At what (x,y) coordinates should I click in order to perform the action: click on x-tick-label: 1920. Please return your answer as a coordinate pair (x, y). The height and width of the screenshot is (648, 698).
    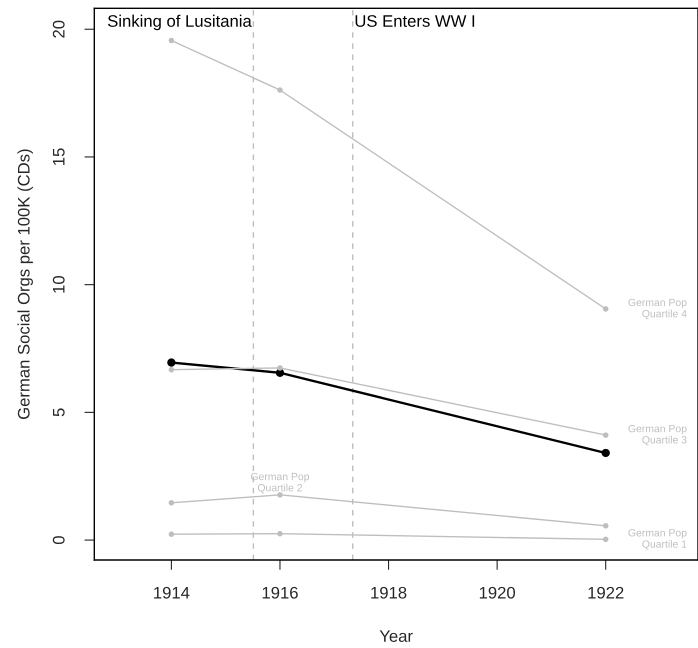
    Looking at the image, I should click on (498, 592).